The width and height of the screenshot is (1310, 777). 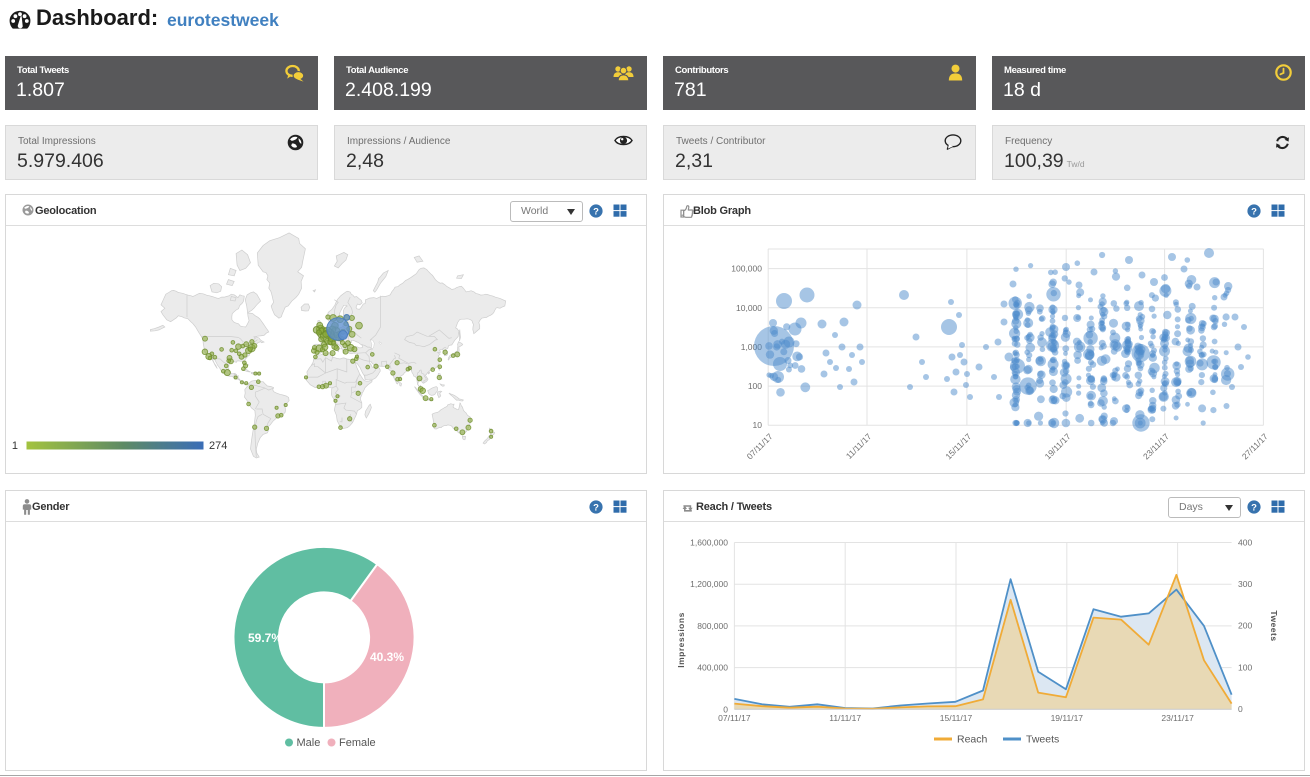 What do you see at coordinates (1245, 626) in the screenshot?
I see `svg-text: 200` at bounding box center [1245, 626].